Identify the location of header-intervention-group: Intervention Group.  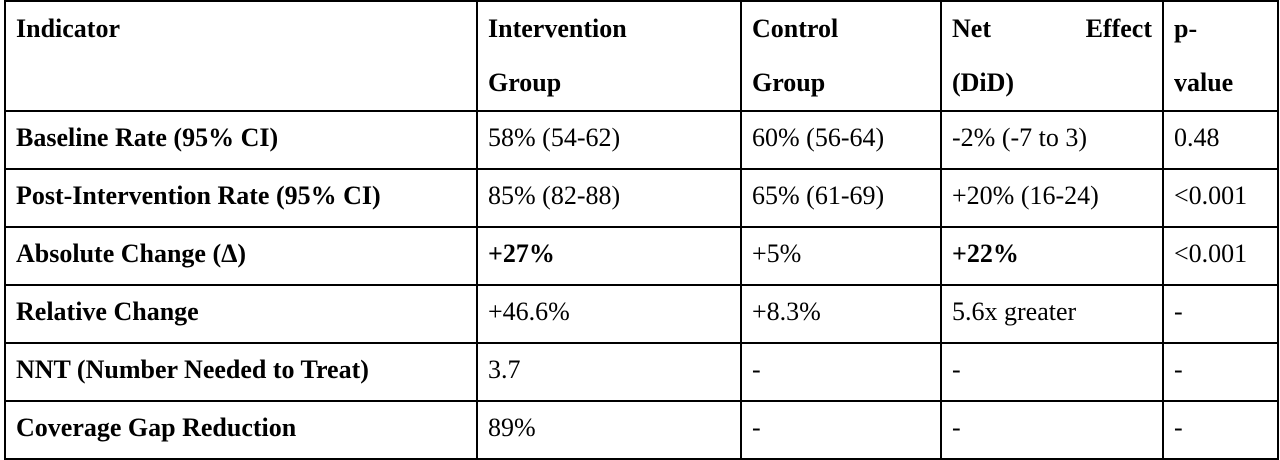
(609, 56).